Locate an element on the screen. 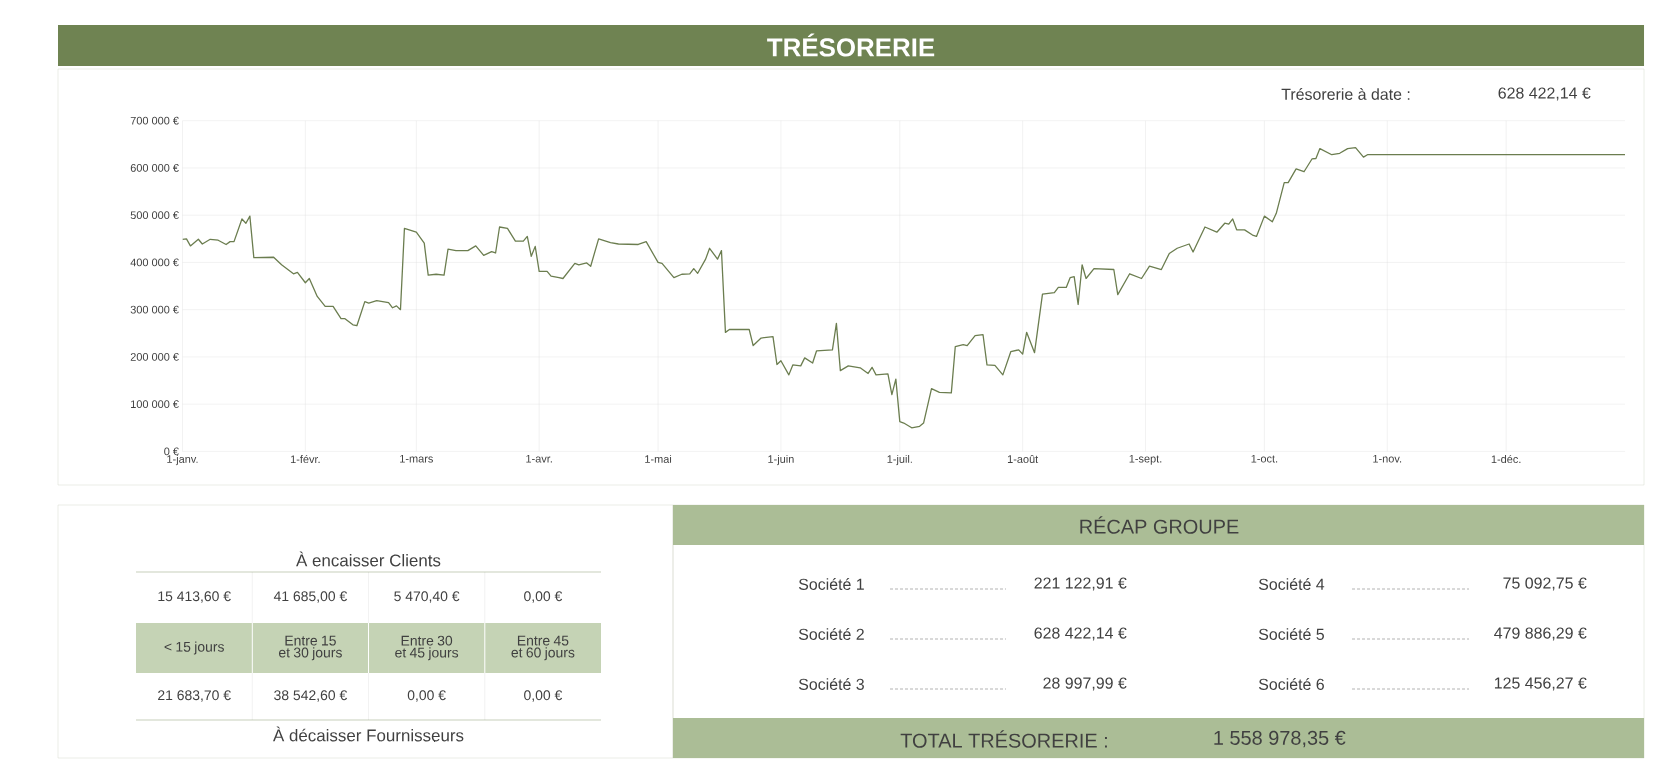 Image resolution: width=1656 pixels, height=769 pixels. category-label: Société 3 is located at coordinates (831, 684).